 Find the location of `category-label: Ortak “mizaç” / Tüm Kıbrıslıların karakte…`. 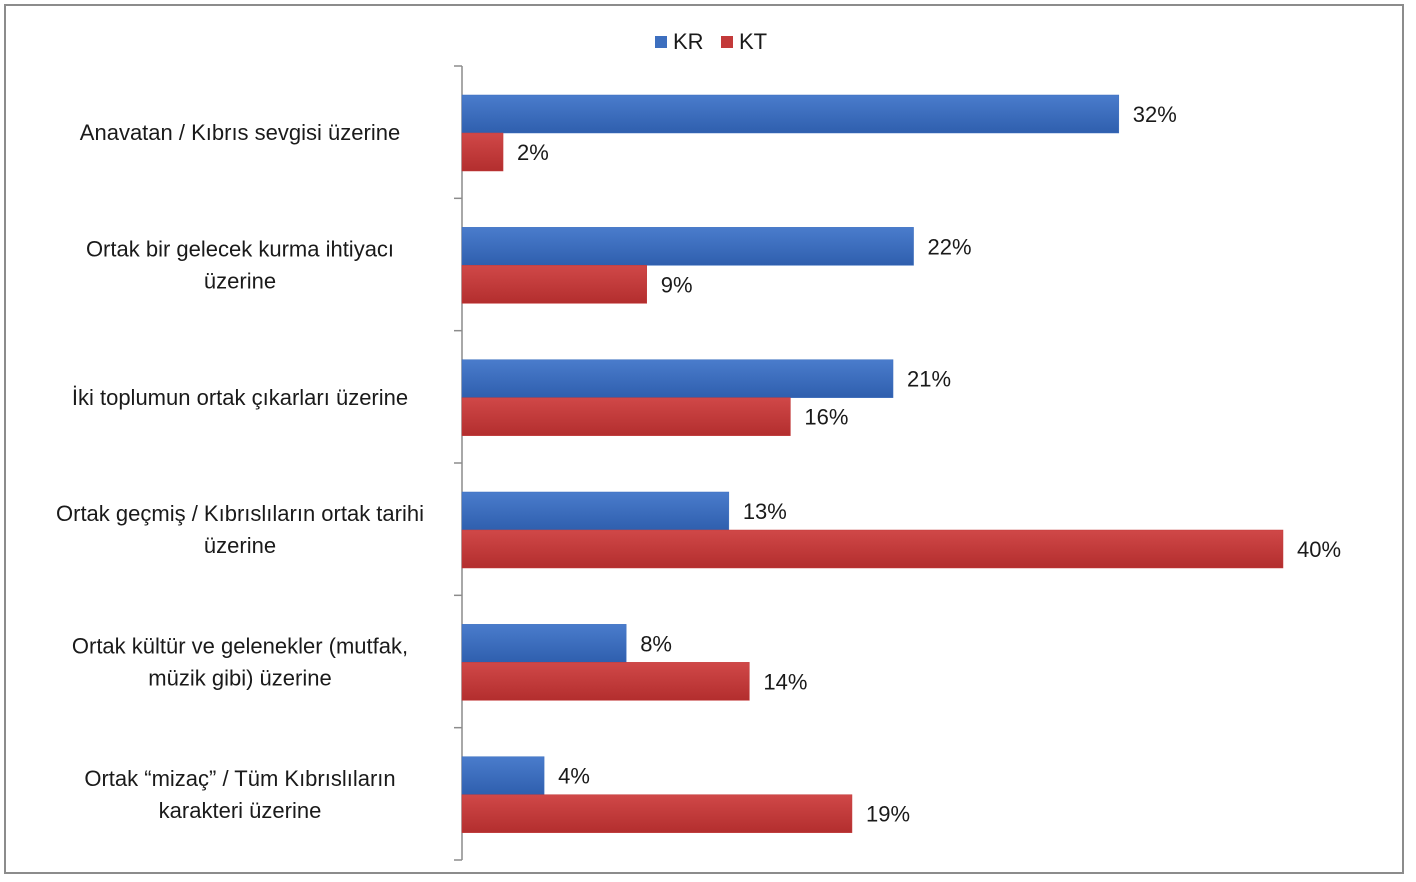

category-label: Ortak “mizaç” / Tüm Kıbrıslıların karakte… is located at coordinates (239, 794).